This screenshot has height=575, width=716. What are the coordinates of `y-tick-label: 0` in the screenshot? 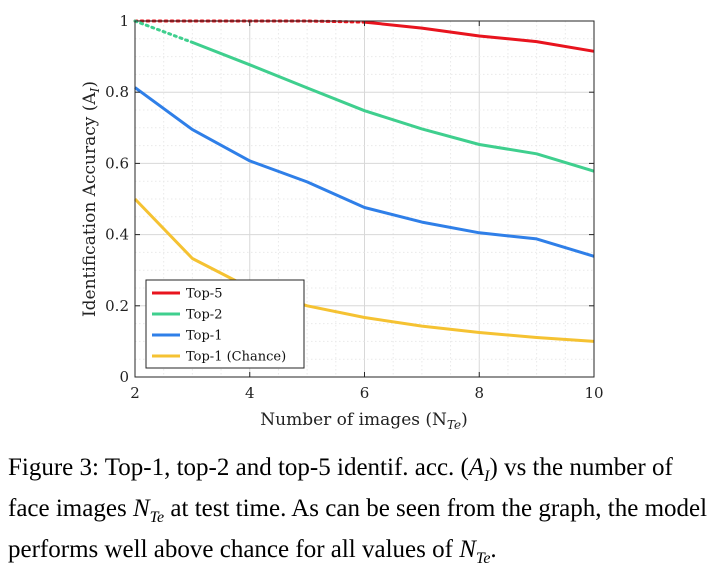 It's located at (124, 377).